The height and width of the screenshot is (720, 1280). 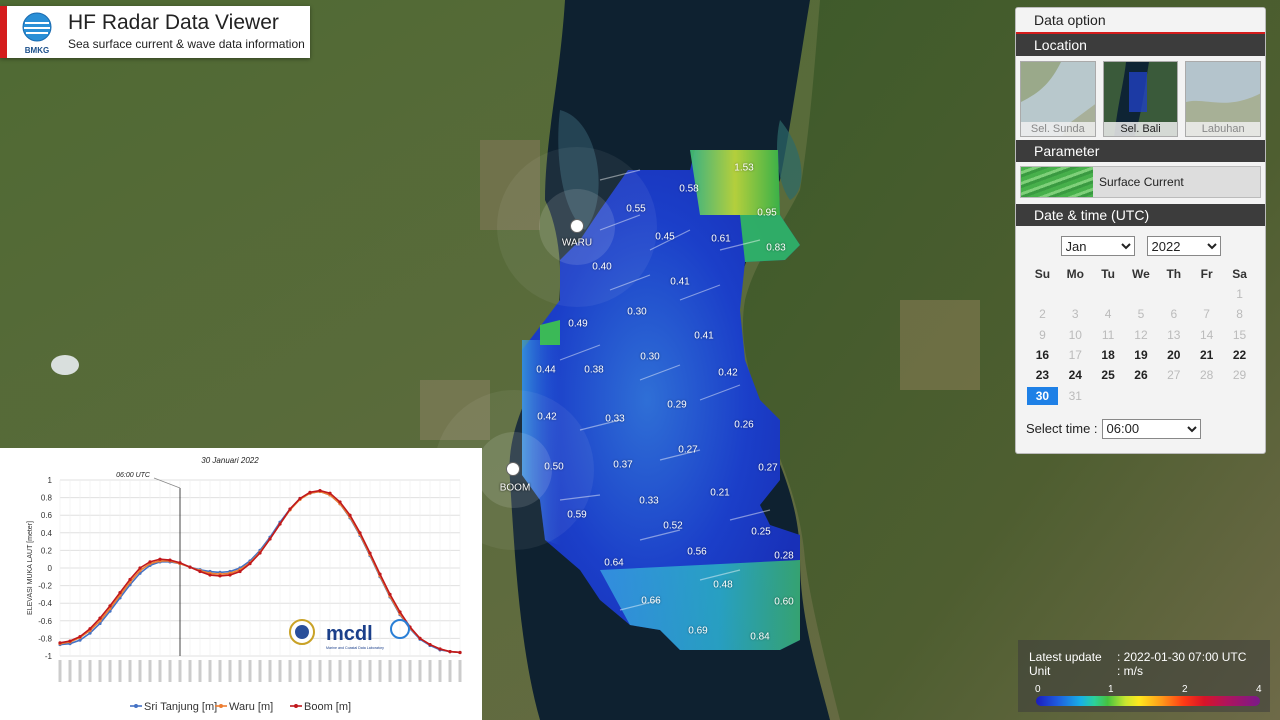 What do you see at coordinates (623, 465) in the screenshot?
I see `current-speed-label: 0.37` at bounding box center [623, 465].